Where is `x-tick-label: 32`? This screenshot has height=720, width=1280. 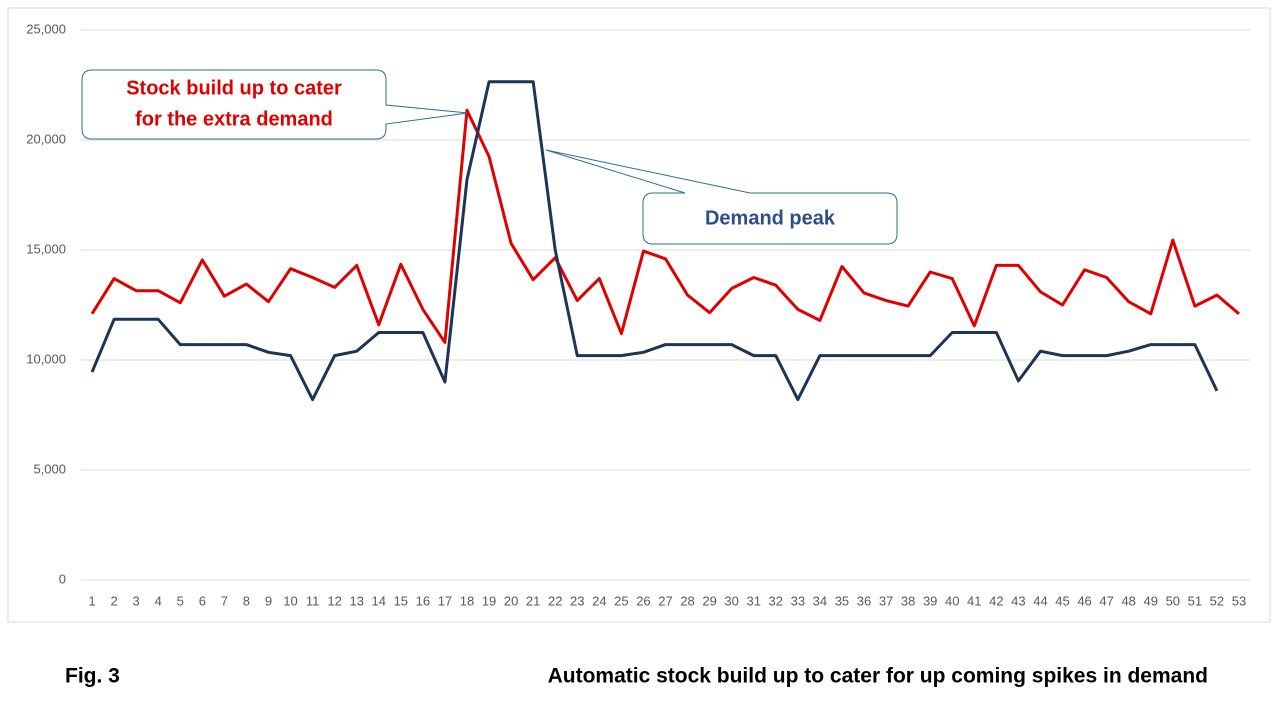
x-tick-label: 32 is located at coordinates (776, 600).